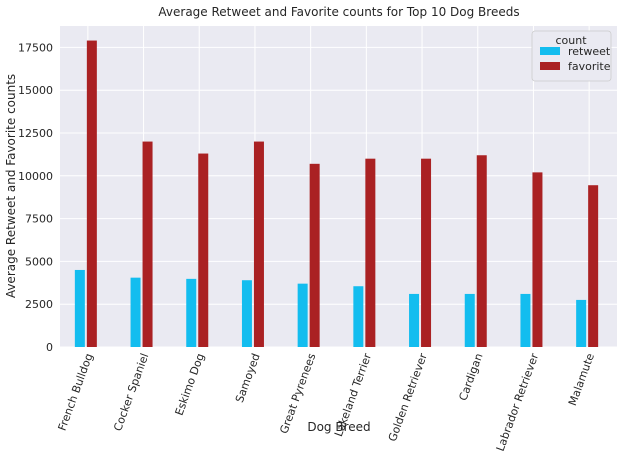 The image size is (626, 468). I want to click on bar-retweet-eskimo-dog, so click(191, 312).